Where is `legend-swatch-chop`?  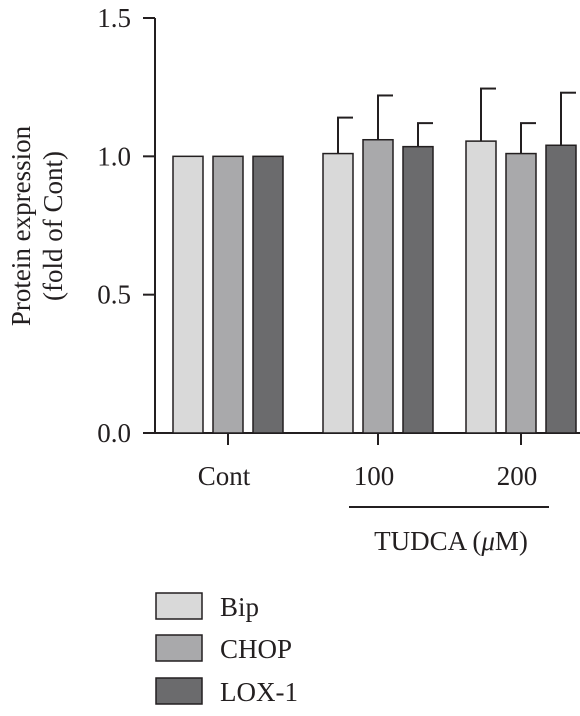
legend-swatch-chop is located at coordinates (179, 648).